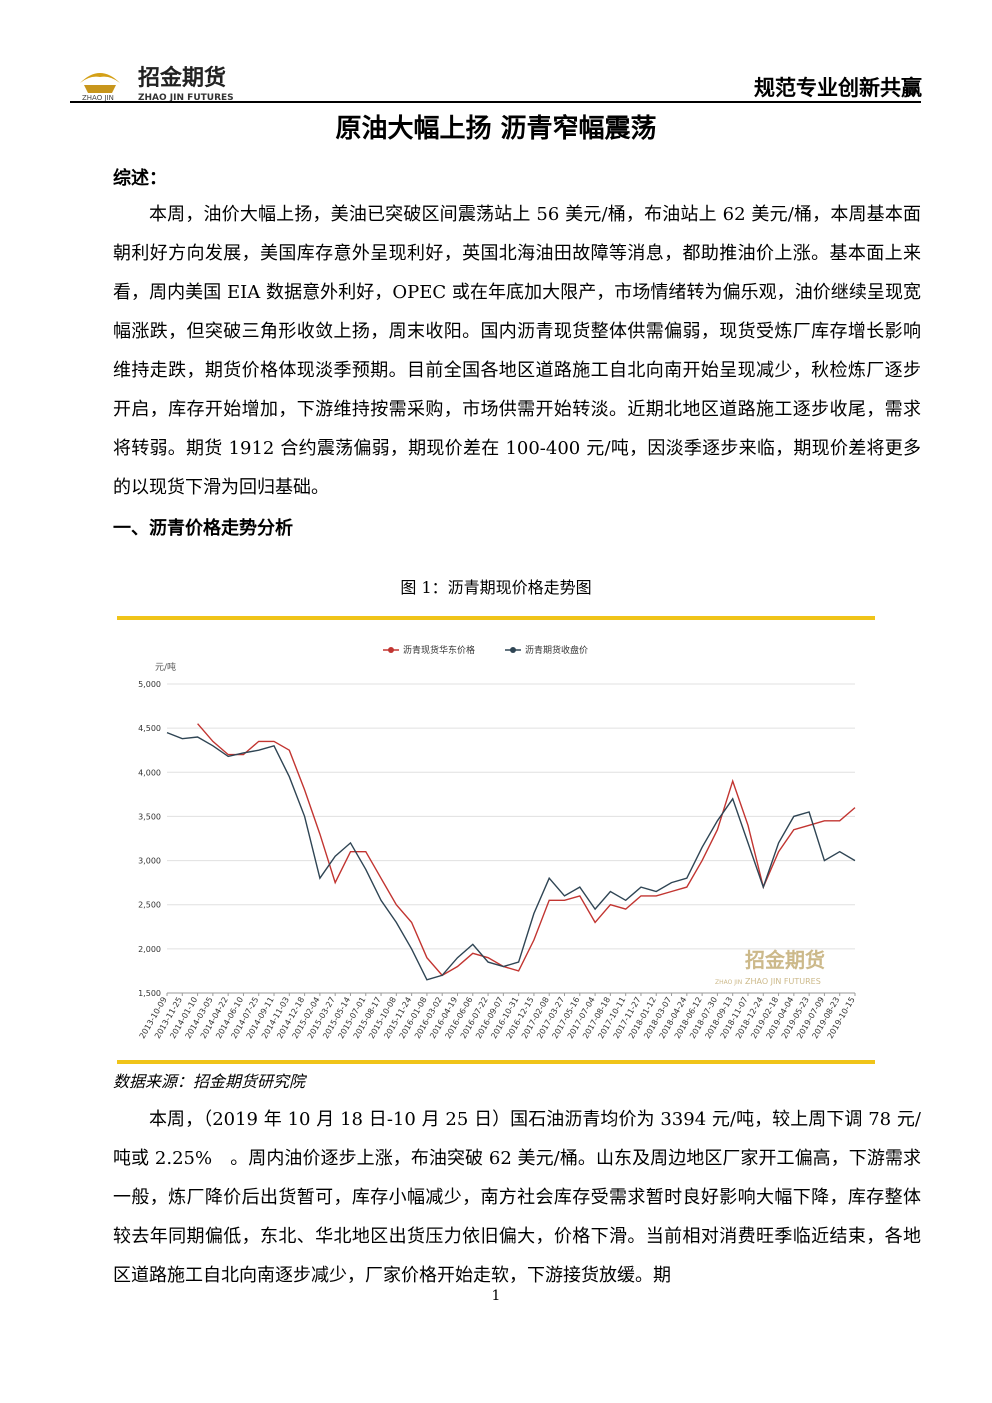 This screenshot has height=1403, width=992. I want to click on y-tick-label: 4,000, so click(149, 772).